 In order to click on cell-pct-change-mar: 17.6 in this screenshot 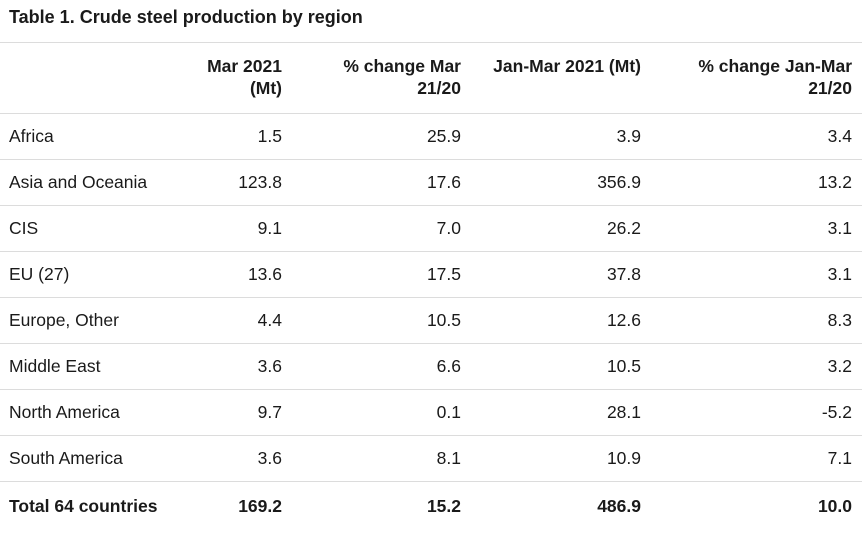, I will do `click(443, 182)`.